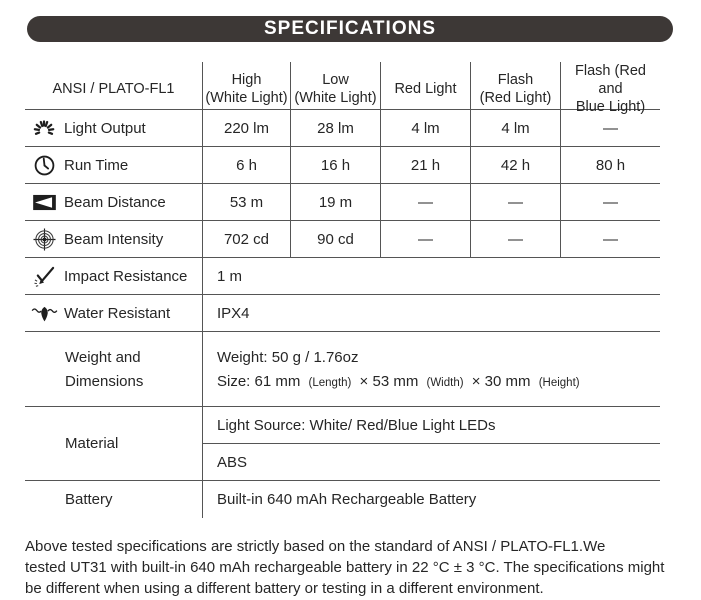 This screenshot has width=701, height=600. I want to click on light-output-icon, so click(44, 128).